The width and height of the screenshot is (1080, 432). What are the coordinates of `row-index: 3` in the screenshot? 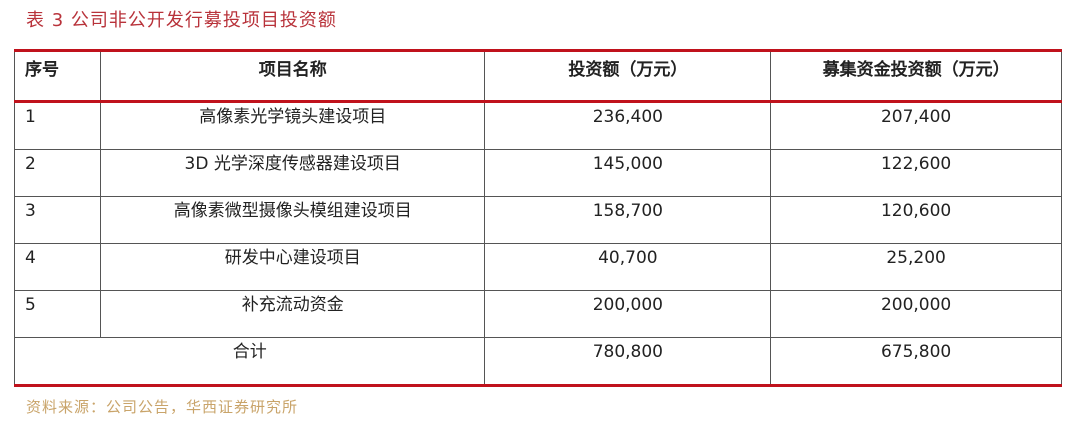 It's located at (57, 220).